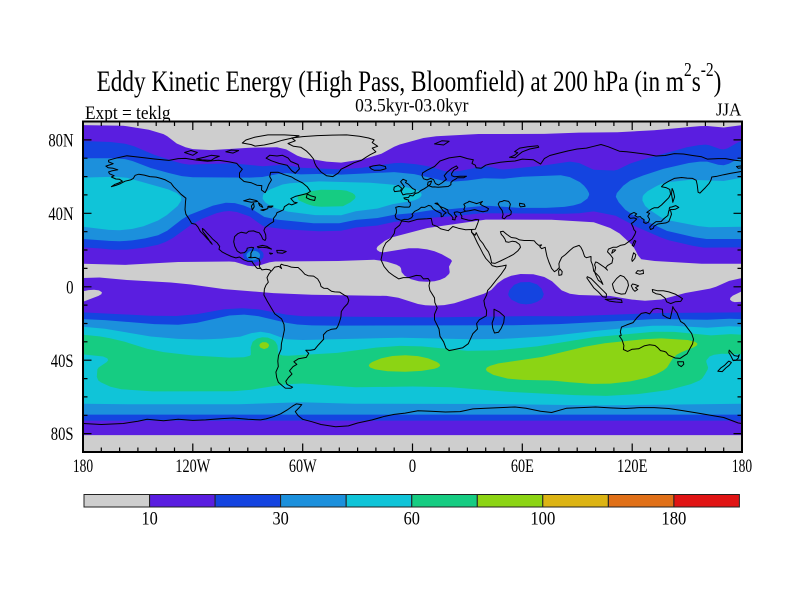 The image size is (800, 600). I want to click on svg-text: 60W, so click(303, 465).